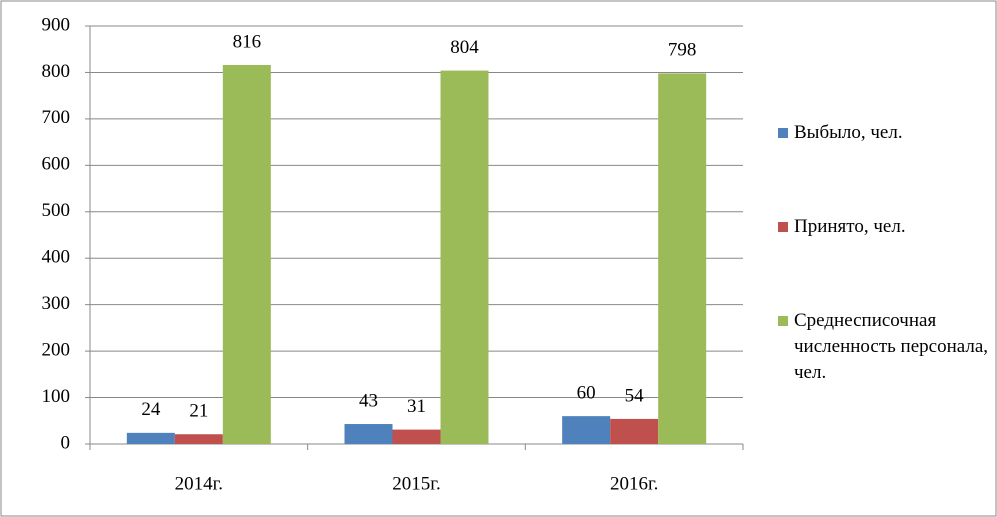  What do you see at coordinates (56, 210) in the screenshot?
I see `y-tick-label: 500` at bounding box center [56, 210].